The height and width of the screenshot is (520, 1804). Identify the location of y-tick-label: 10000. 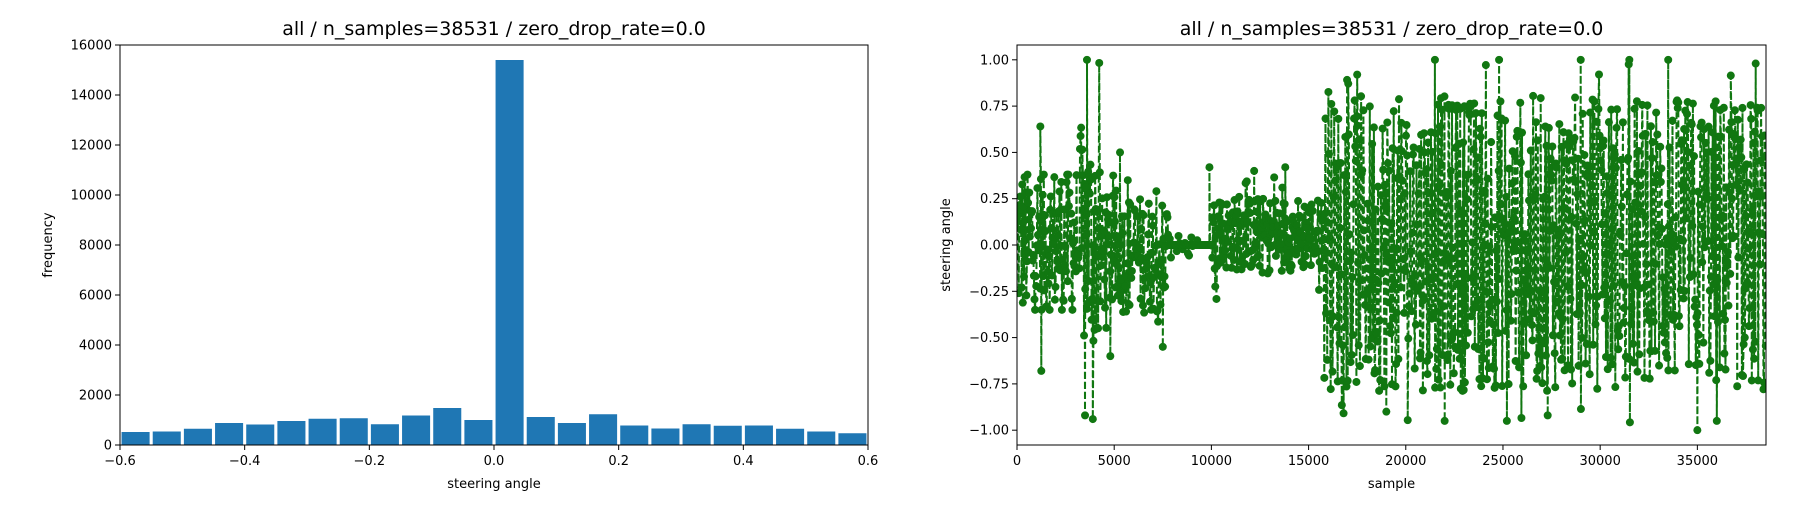
(91, 196).